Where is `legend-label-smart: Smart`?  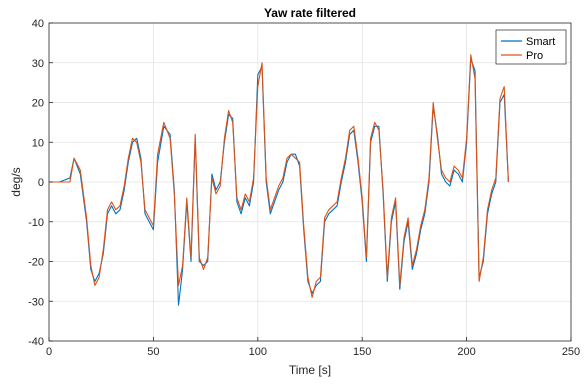 legend-label-smart: Smart is located at coordinates (540, 42).